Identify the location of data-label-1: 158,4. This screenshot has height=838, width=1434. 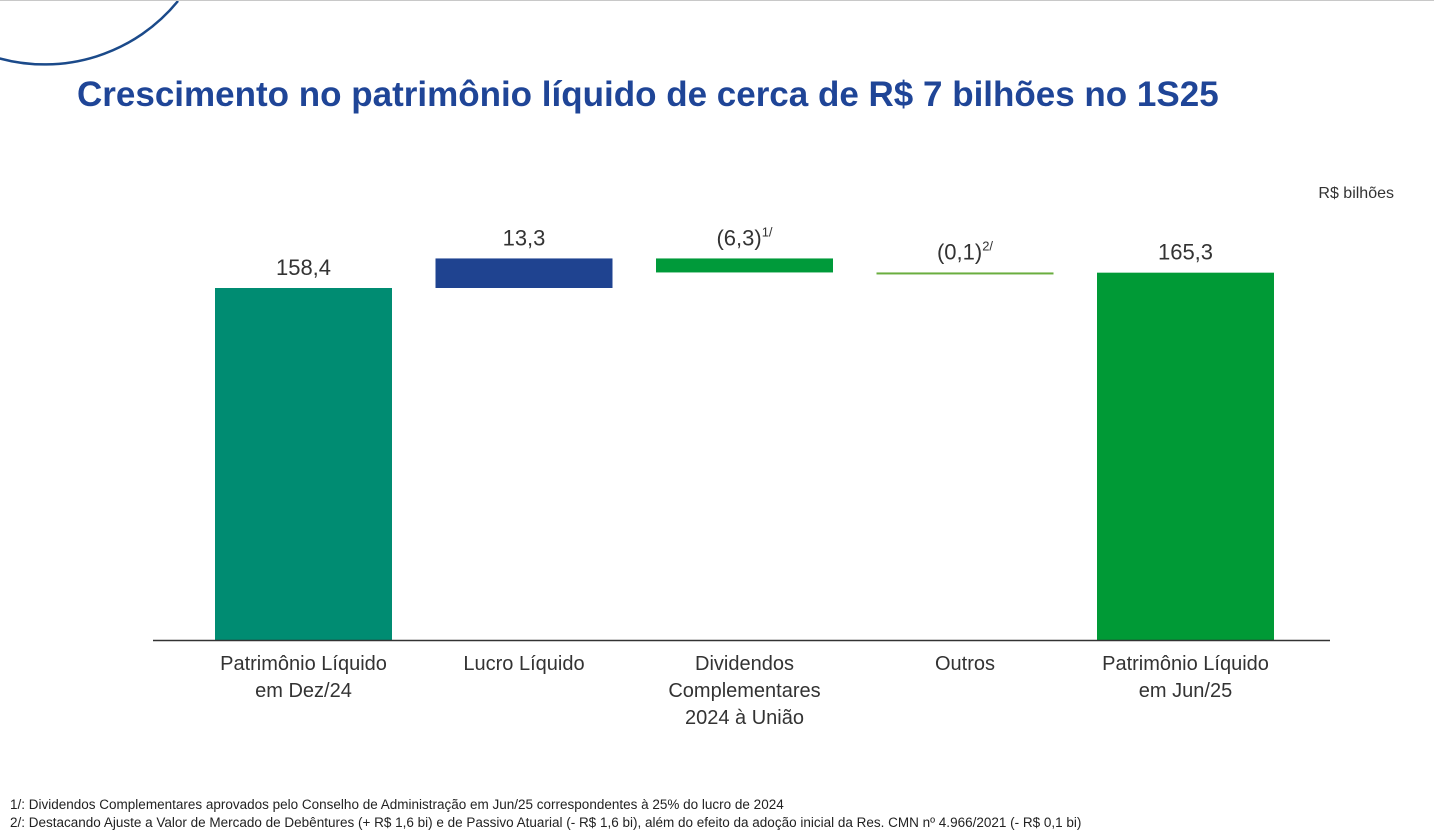
(303, 267).